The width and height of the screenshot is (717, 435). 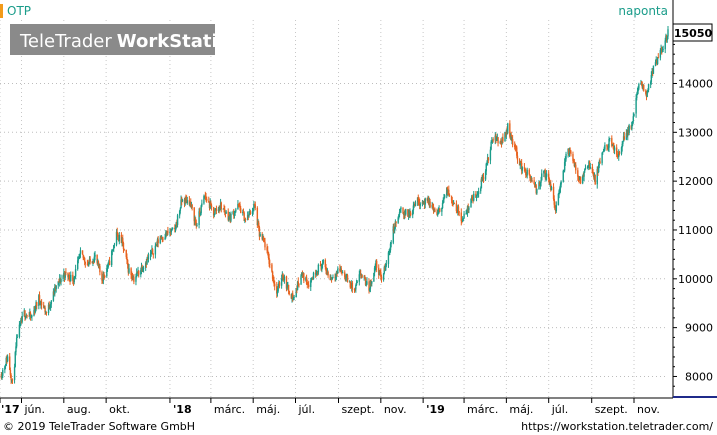 I want to click on x-tick-label: '17, so click(x=10, y=409).